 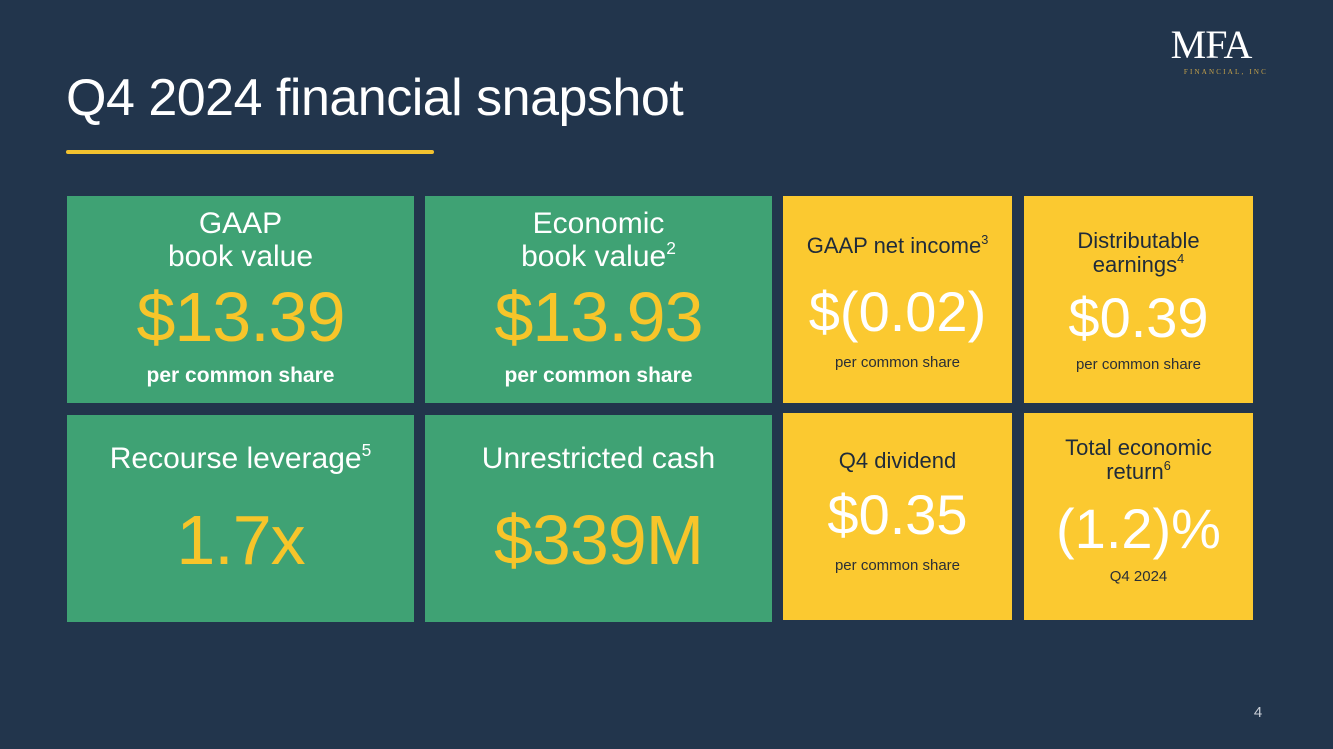 I want to click on page-number: 4, so click(x=1258, y=712).